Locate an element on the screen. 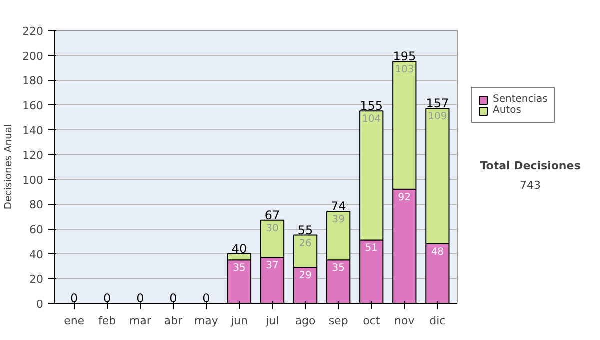 The image size is (600, 340). y-tick-label: 120 is located at coordinates (33, 155).